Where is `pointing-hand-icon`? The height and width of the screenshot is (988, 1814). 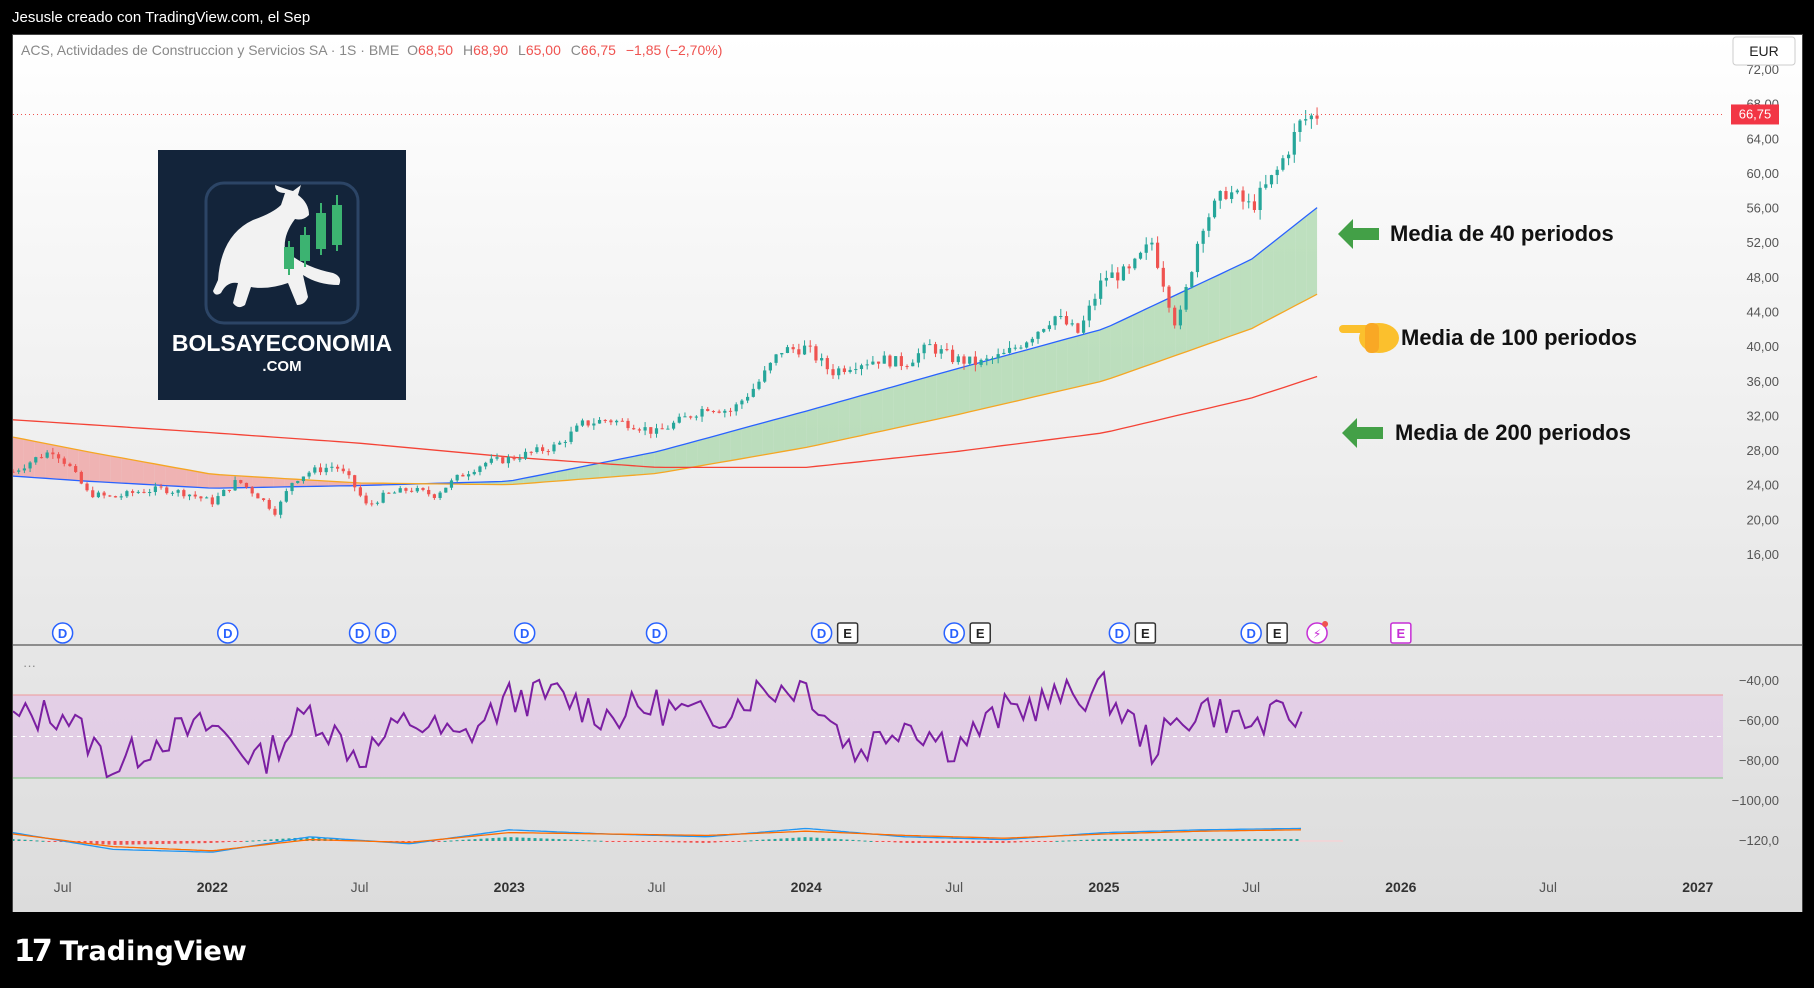 pointing-hand-icon is located at coordinates (1369, 338).